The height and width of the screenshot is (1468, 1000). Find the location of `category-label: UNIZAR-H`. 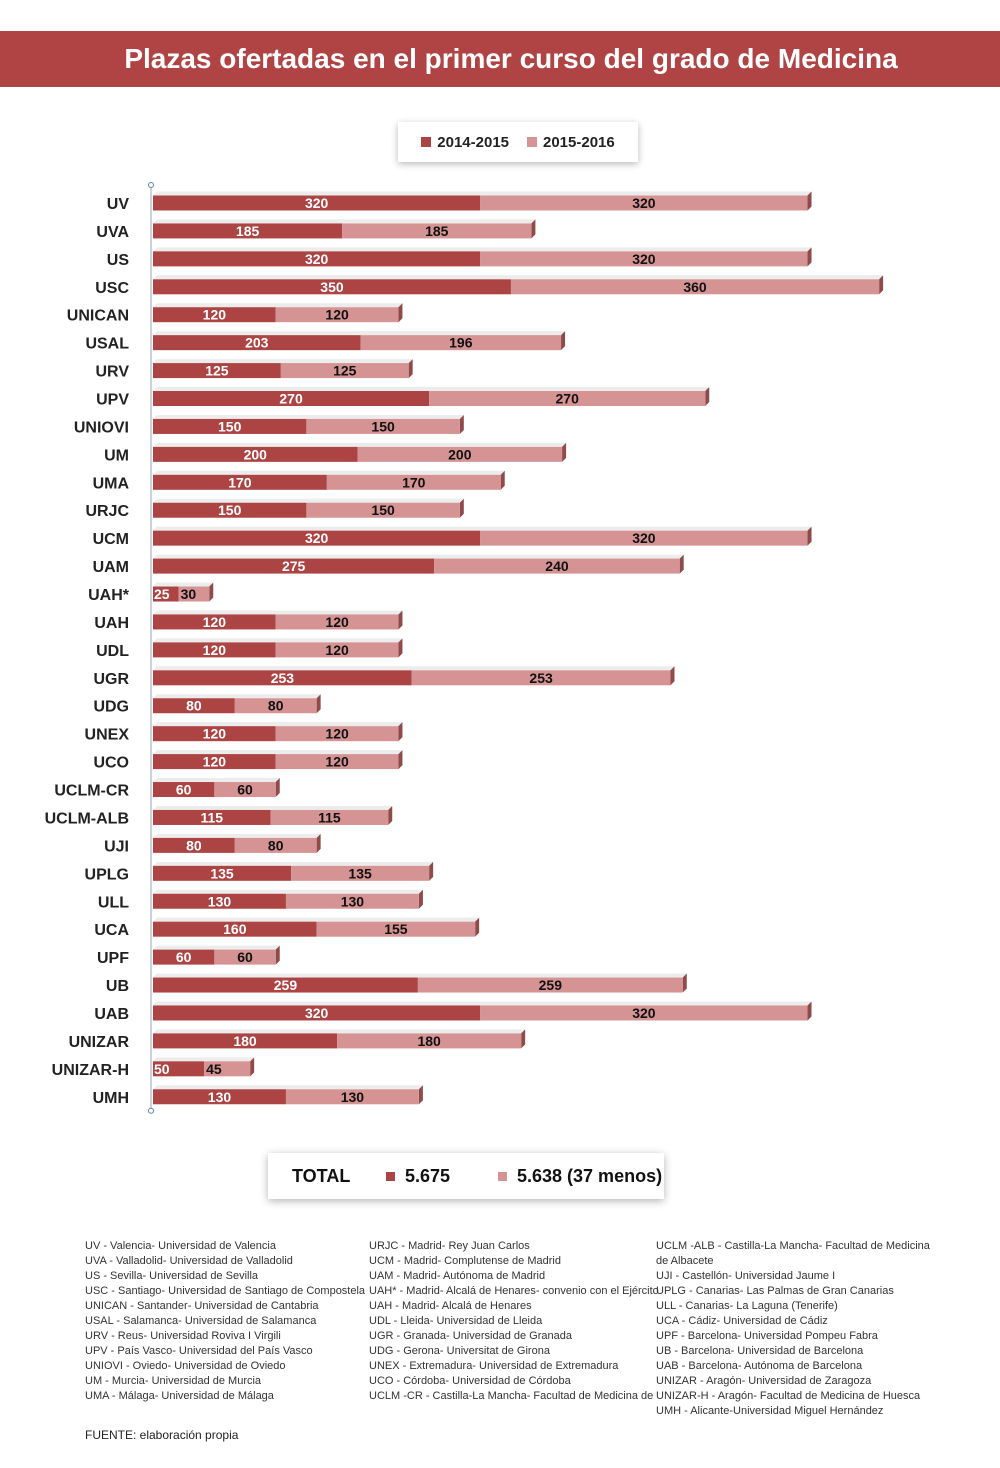

category-label: UNIZAR-H is located at coordinates (90, 1070).